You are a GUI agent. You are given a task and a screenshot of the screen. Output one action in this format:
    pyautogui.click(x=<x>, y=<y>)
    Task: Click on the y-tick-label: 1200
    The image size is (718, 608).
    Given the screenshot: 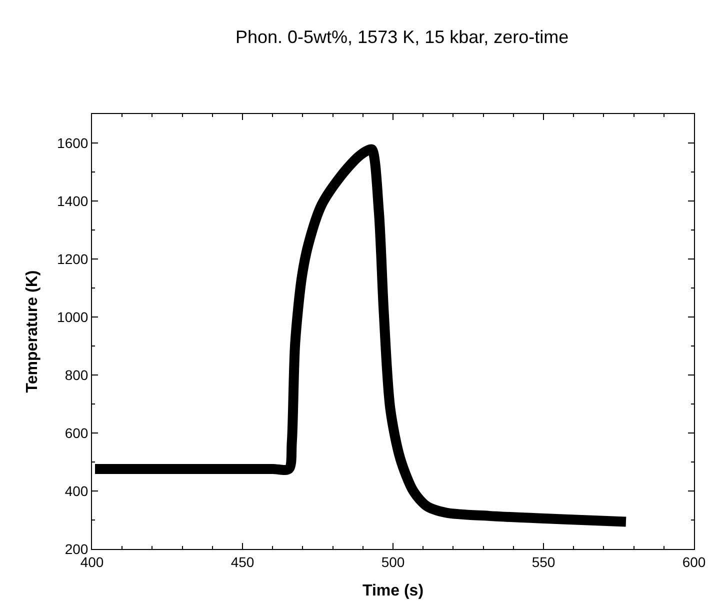 What is the action you would take?
    pyautogui.click(x=72, y=258)
    